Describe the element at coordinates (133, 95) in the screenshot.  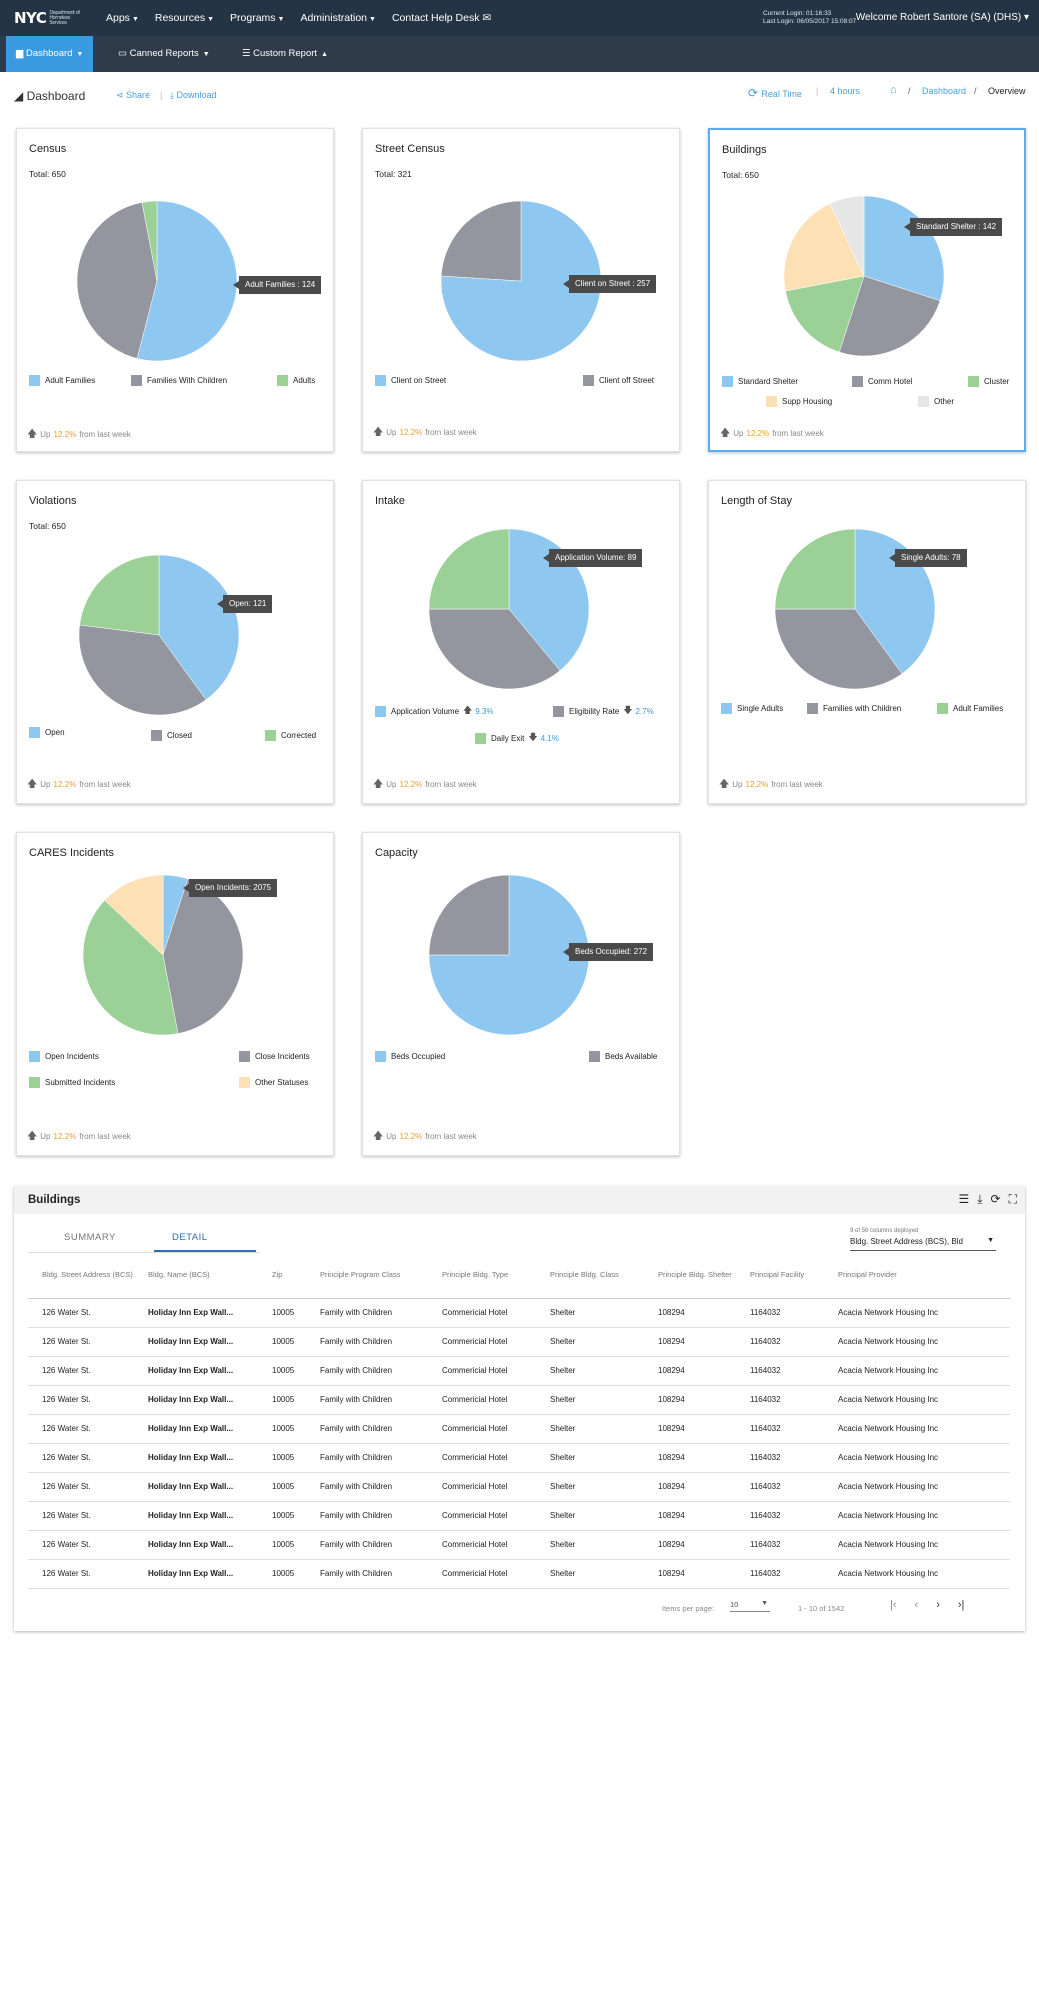
I see `share-link: ⋖ Share` at that location.